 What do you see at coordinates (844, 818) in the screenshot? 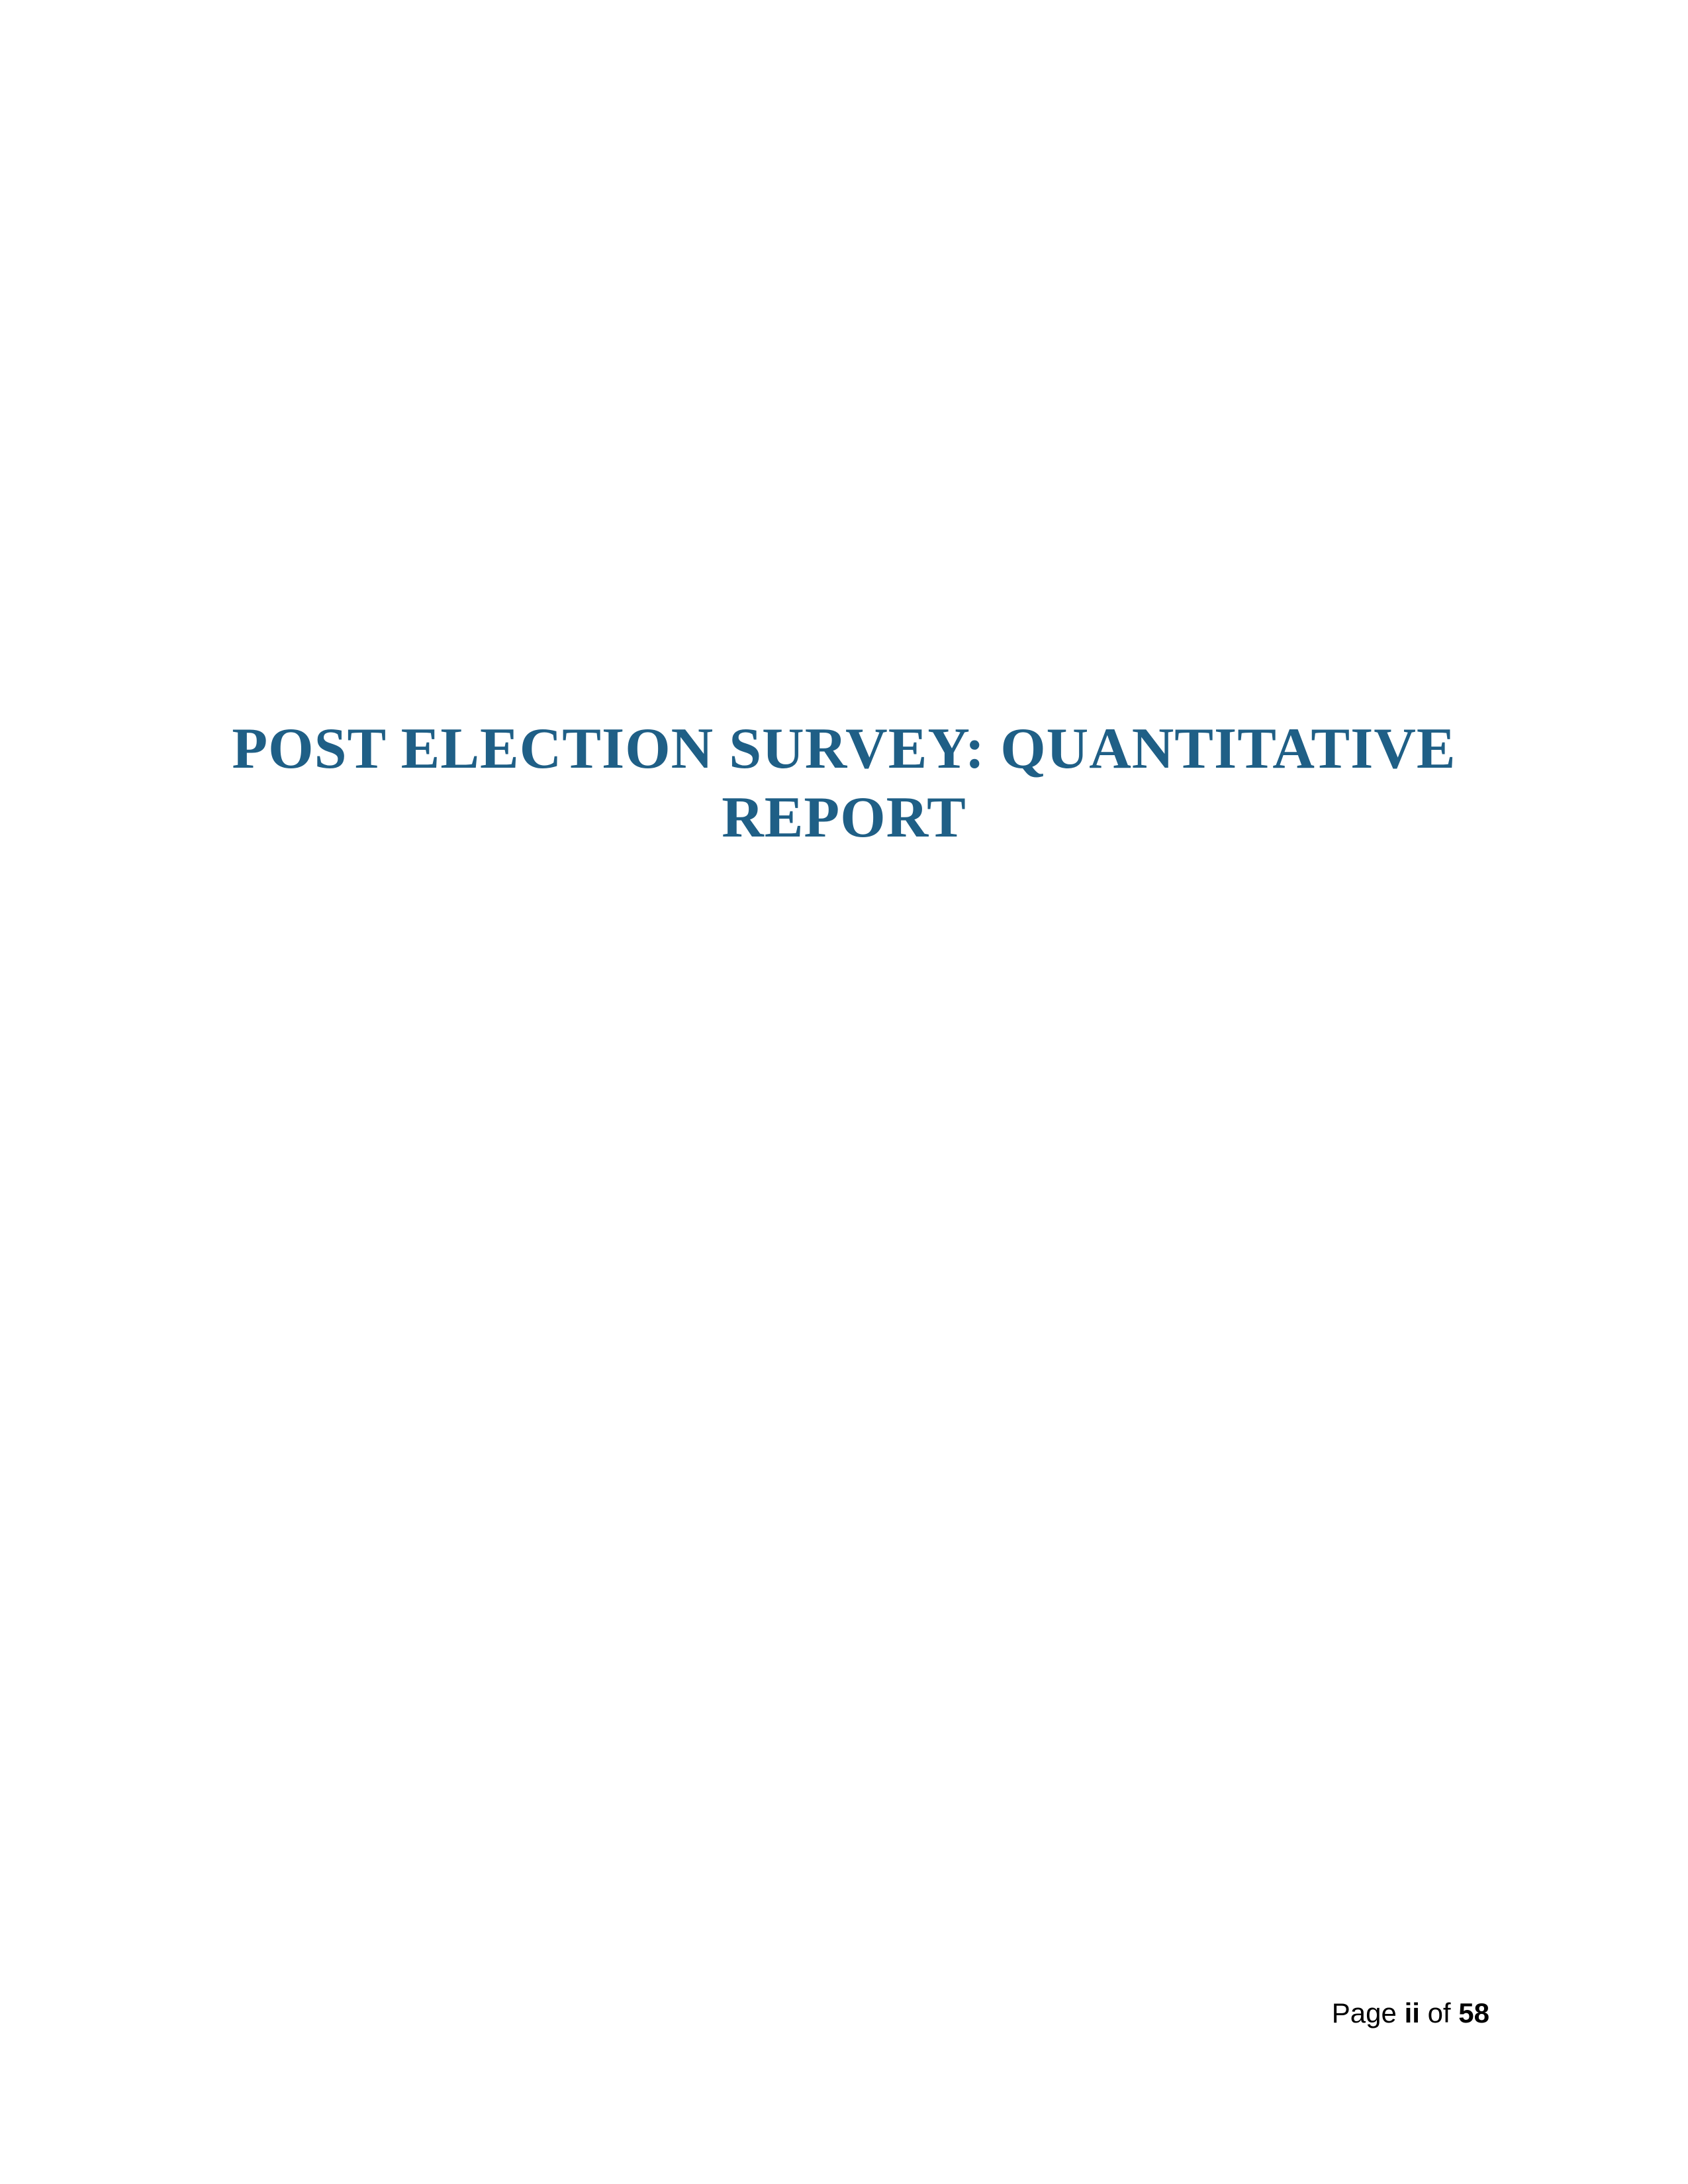
I see `report-title-line-2: REPORT` at bounding box center [844, 818].